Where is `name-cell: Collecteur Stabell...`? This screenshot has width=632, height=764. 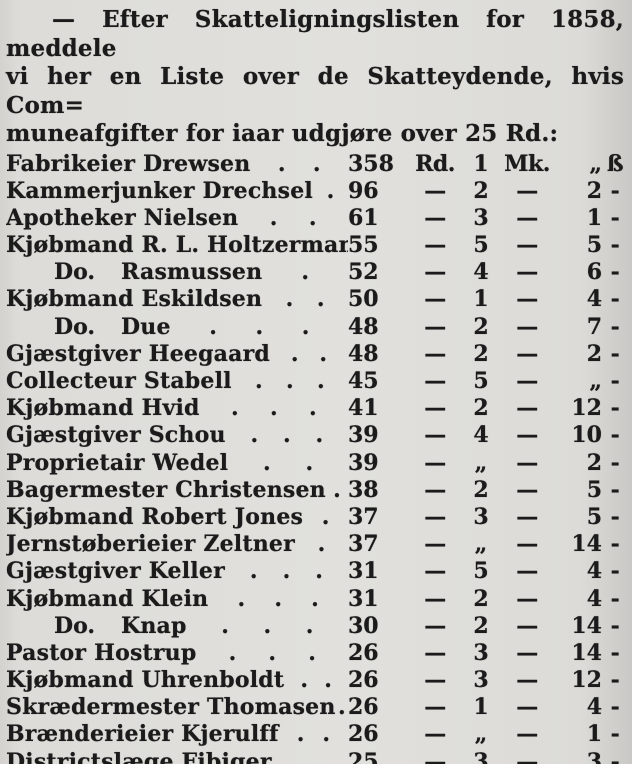
name-cell: Collecteur Stabell... is located at coordinates (177, 381).